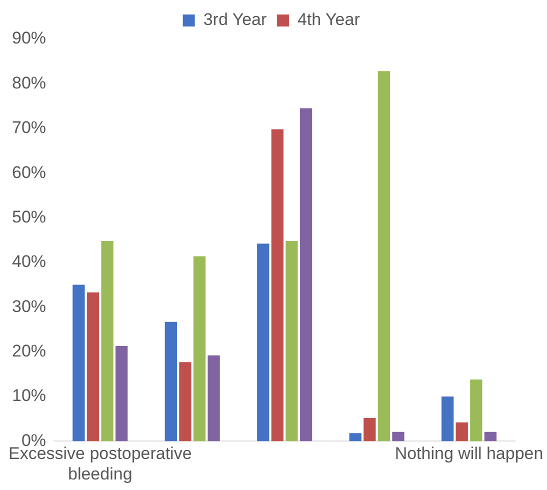  What do you see at coordinates (33, 440) in the screenshot?
I see `y-tick-label: 0%` at bounding box center [33, 440].